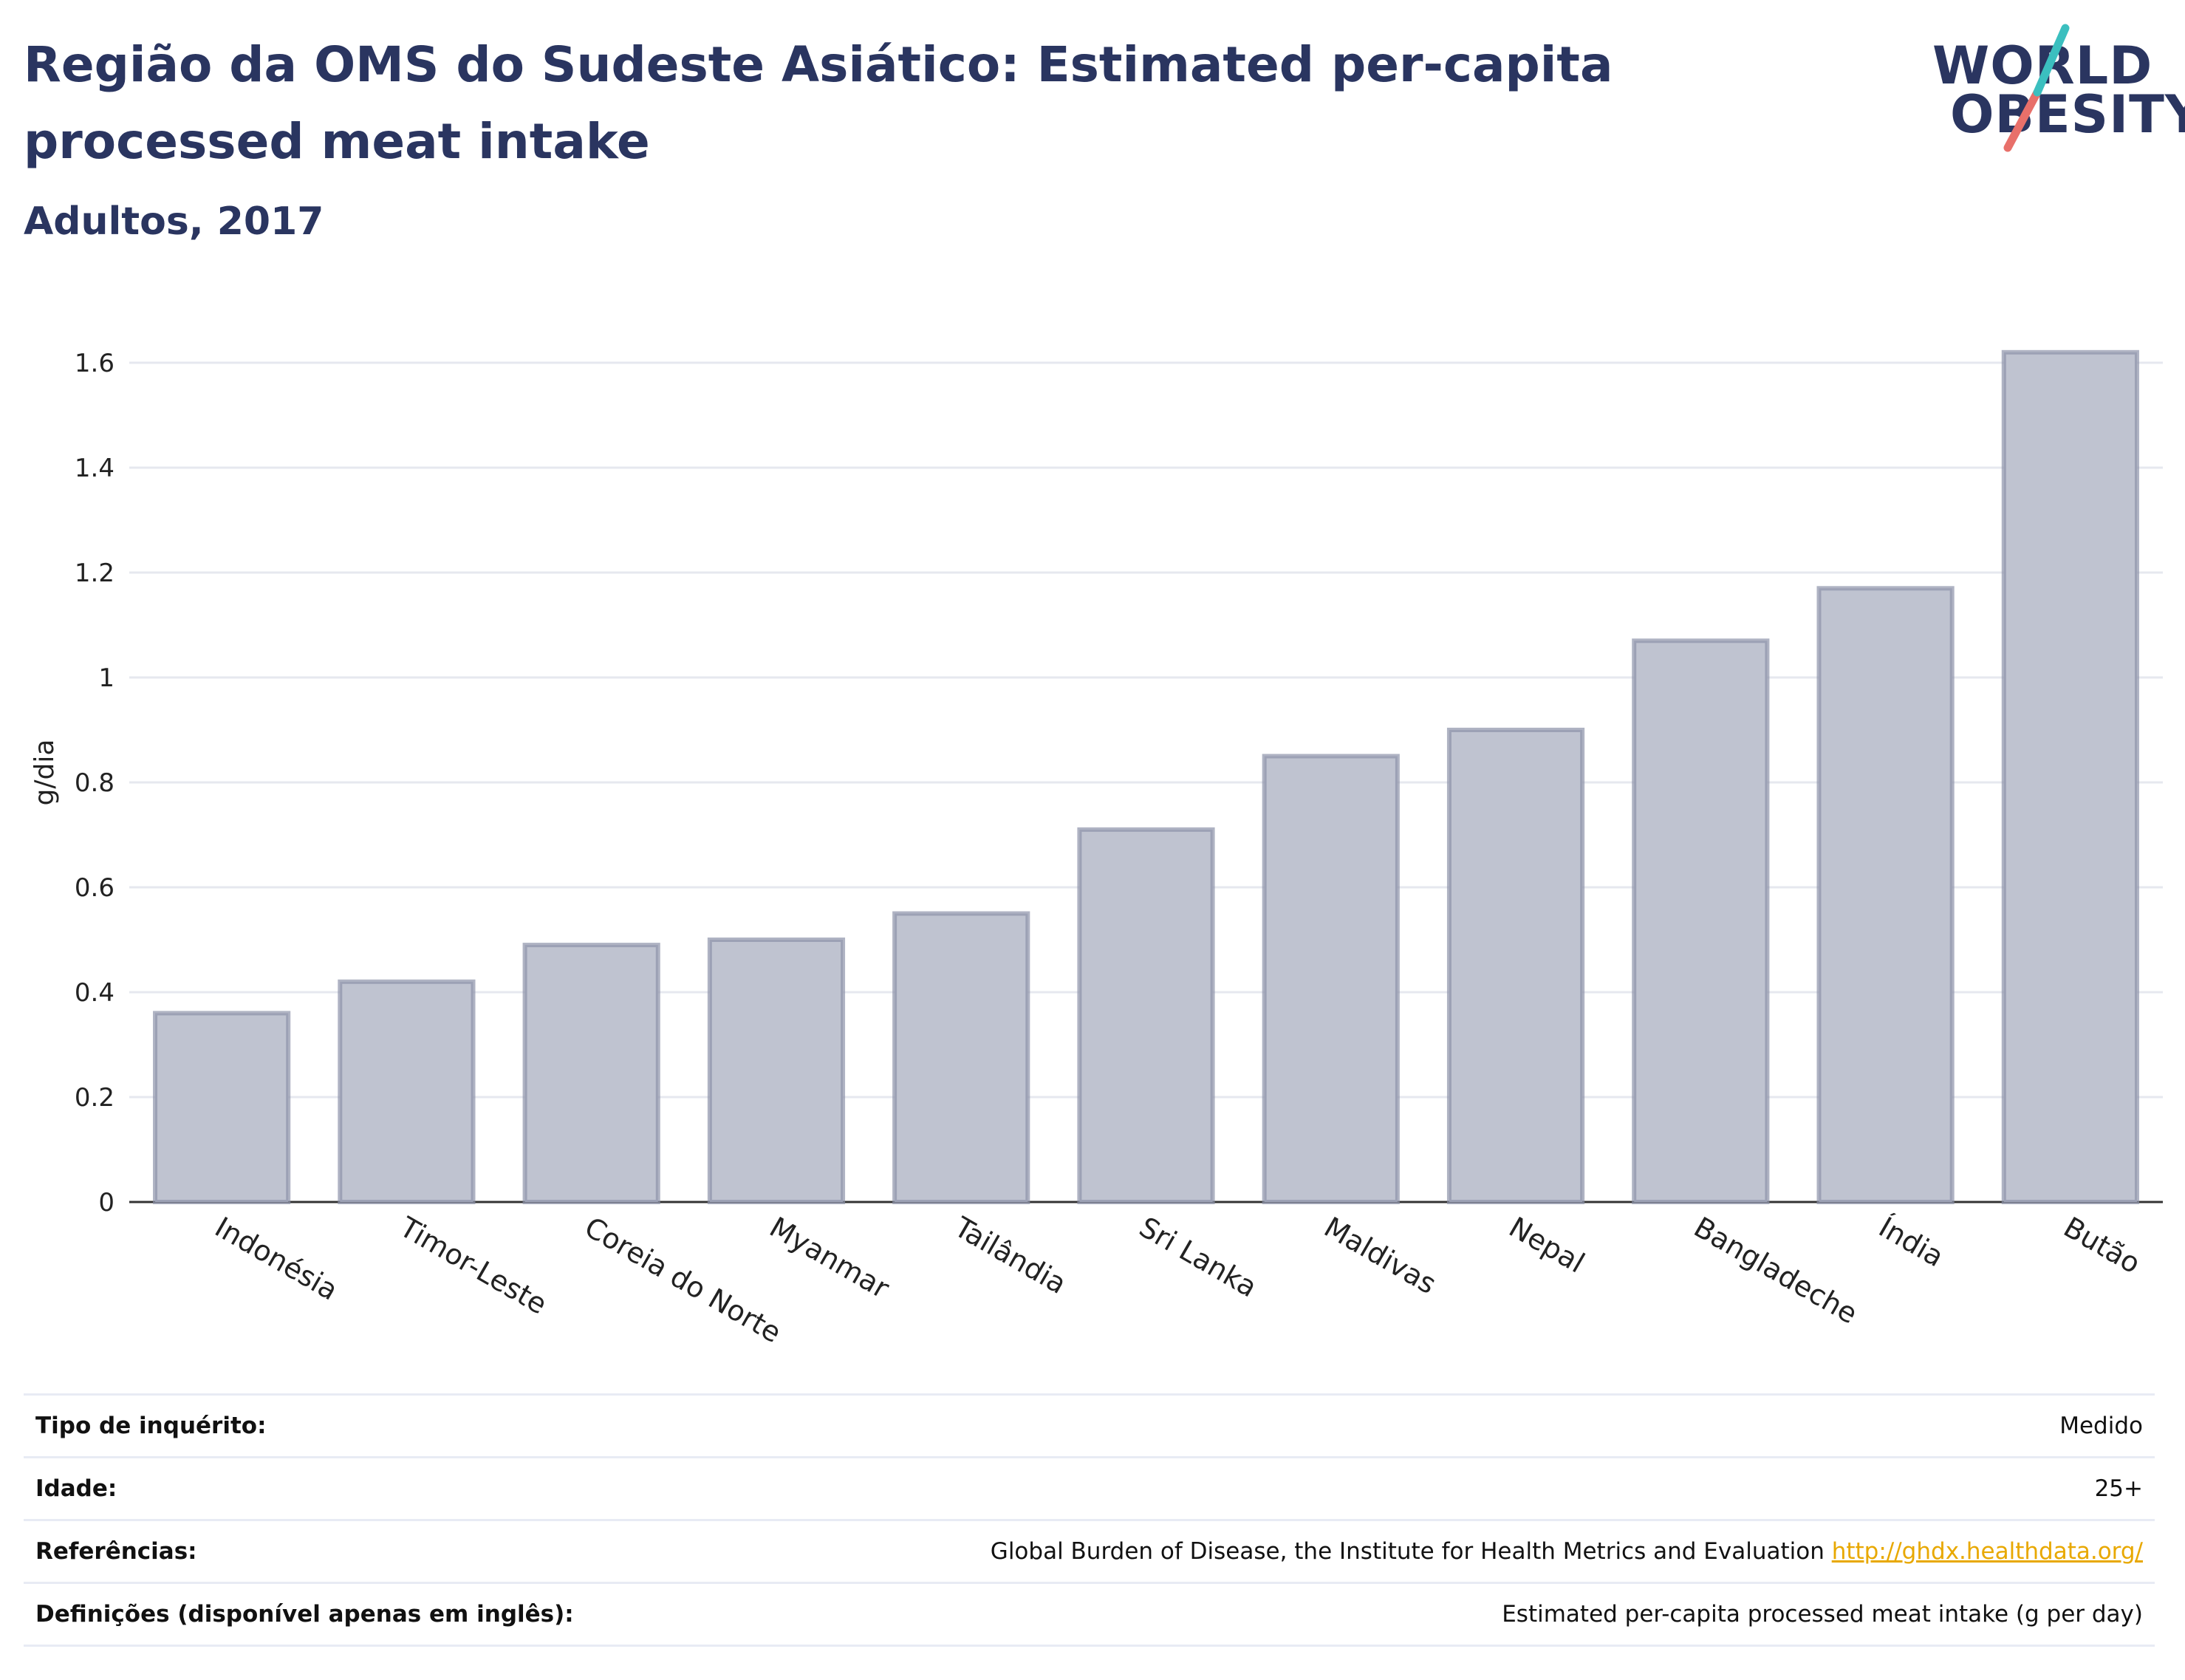 The width and height of the screenshot is (2185, 1680). What do you see at coordinates (2036, 88) in the screenshot?
I see `logo-slash-icon` at bounding box center [2036, 88].